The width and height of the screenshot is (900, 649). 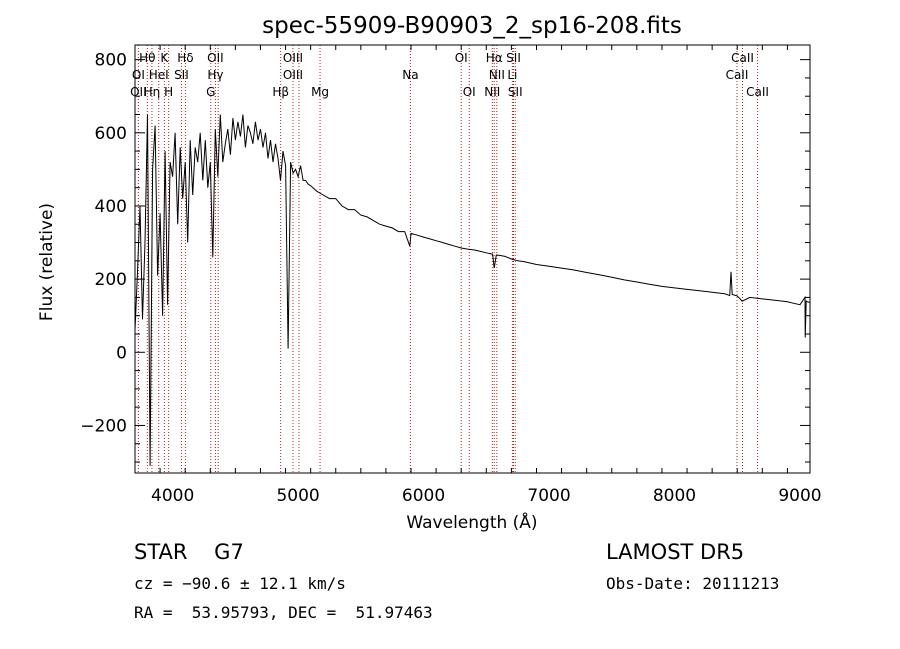 What do you see at coordinates (280, 92) in the screenshot?
I see `line-label: Hβ` at bounding box center [280, 92].